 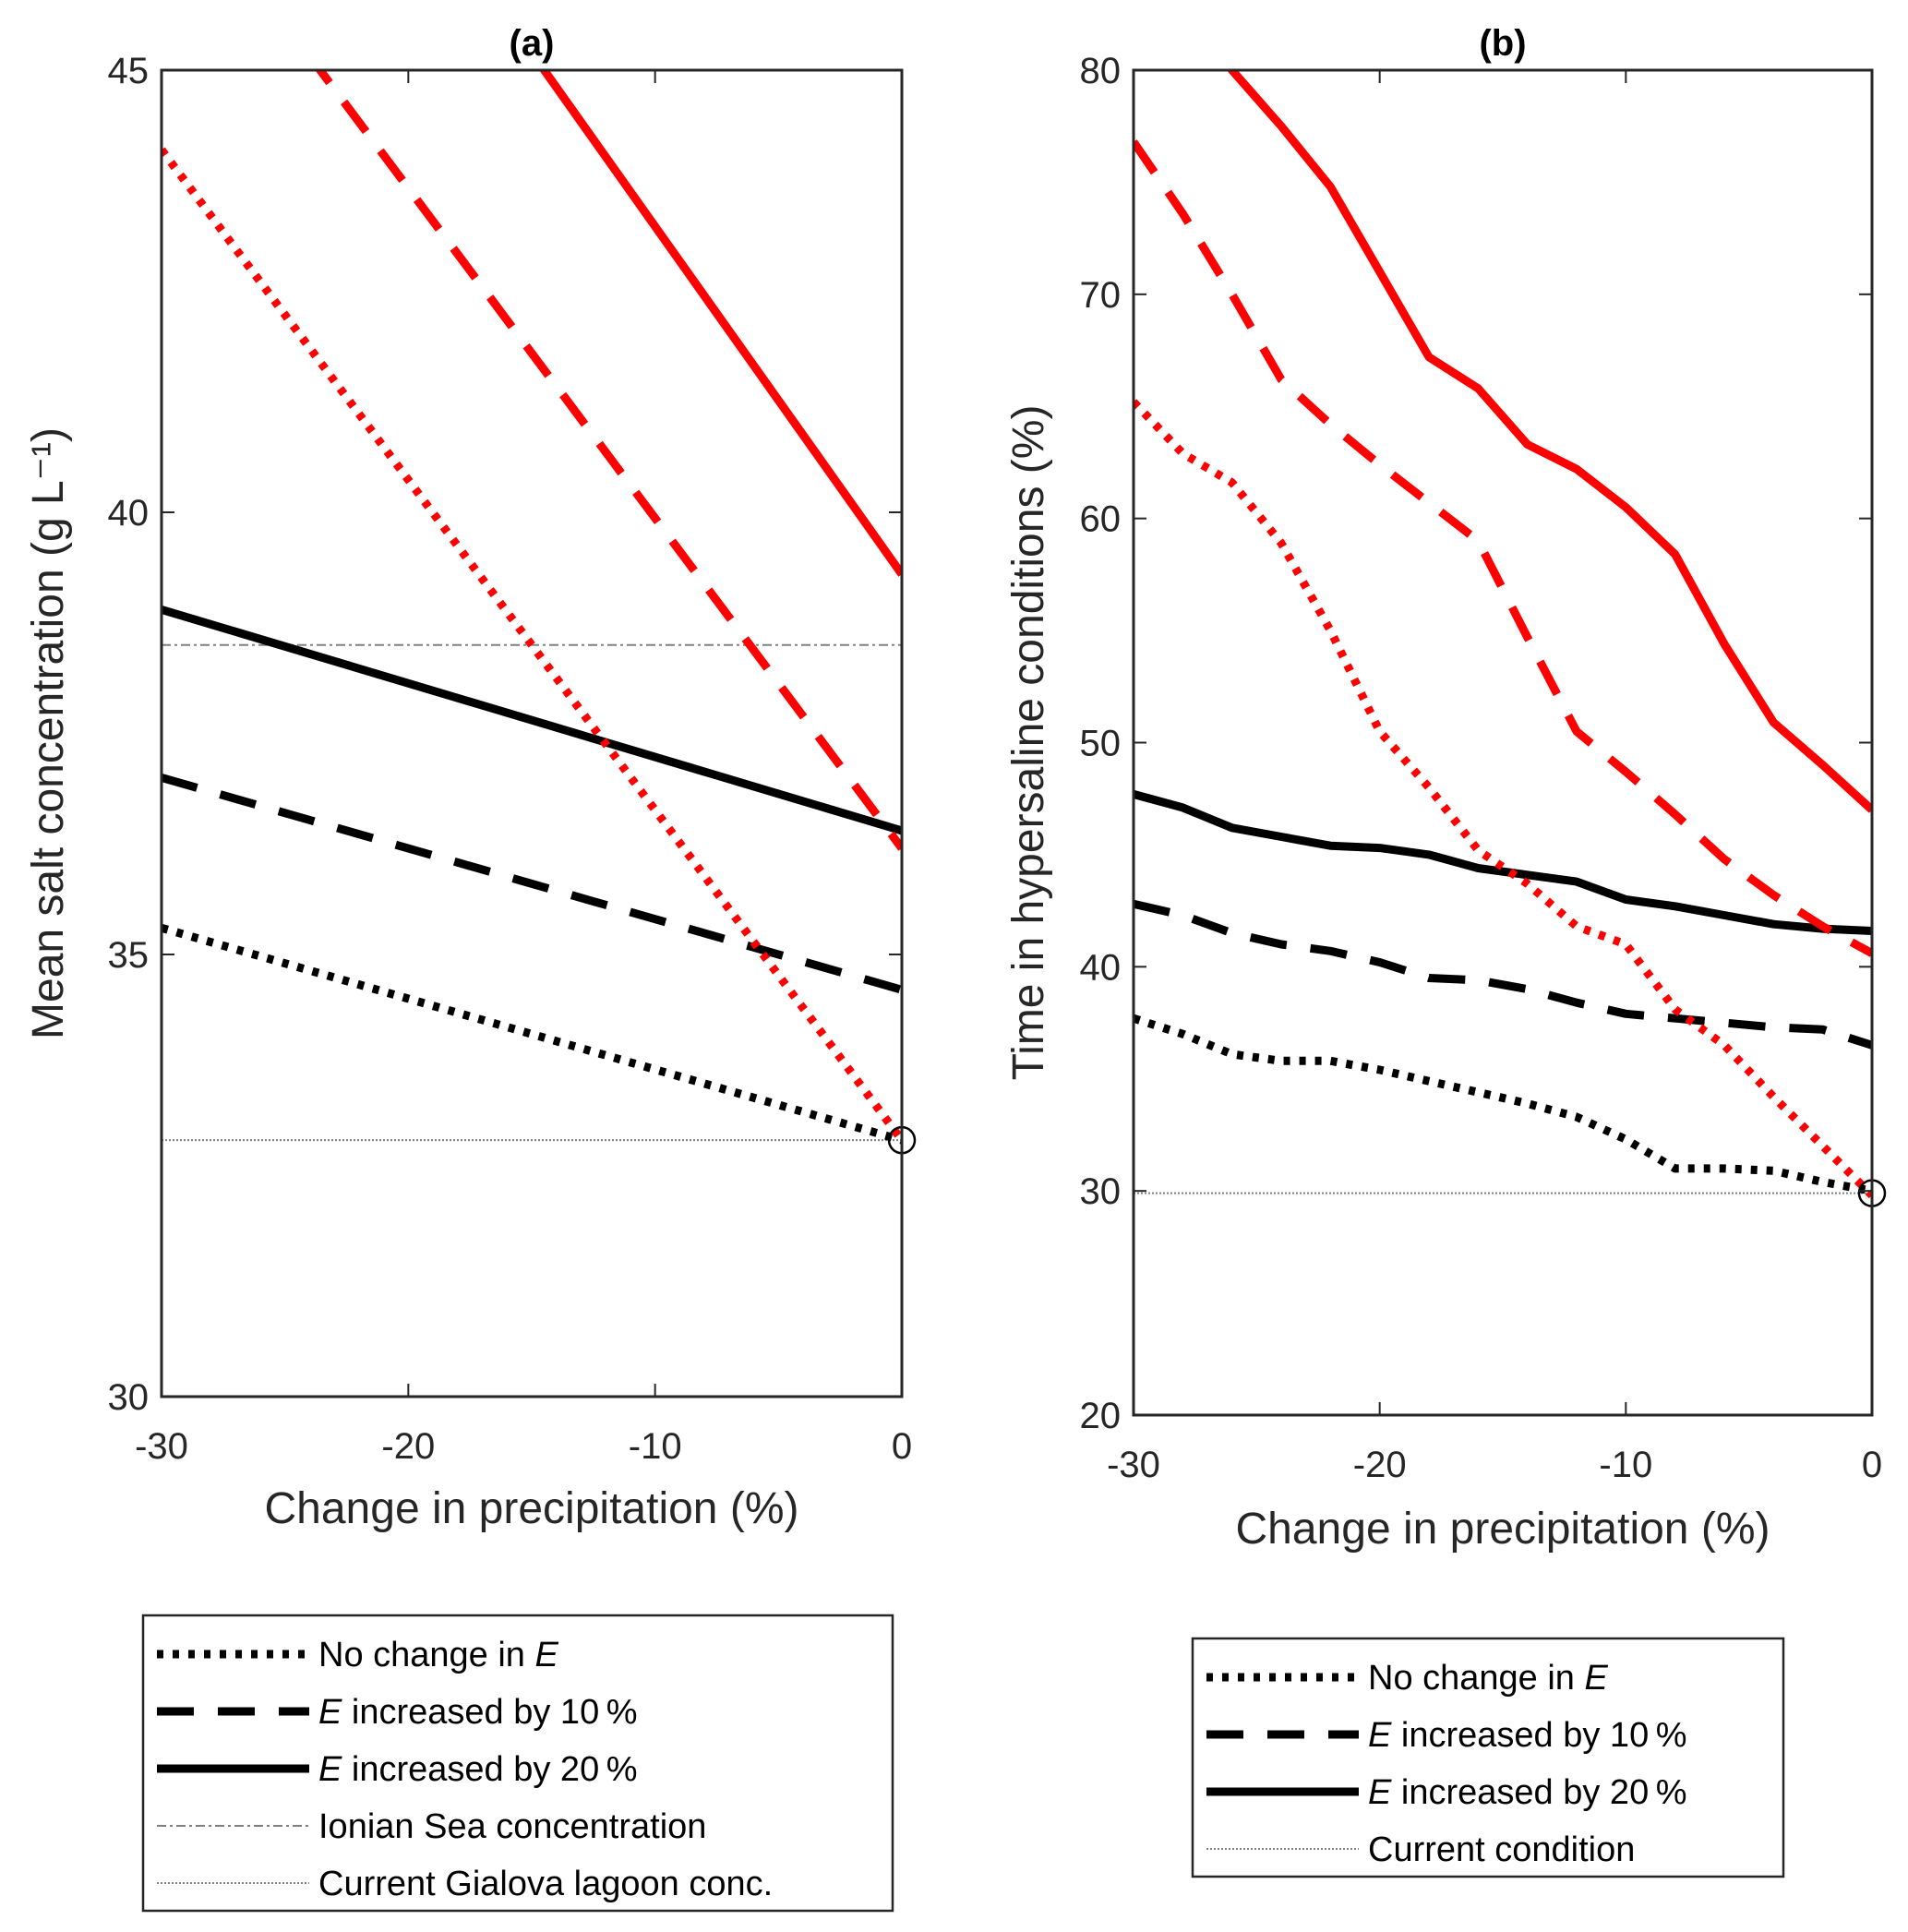 What do you see at coordinates (129, 71) in the screenshot?
I see `y-tick-label: 45` at bounding box center [129, 71].